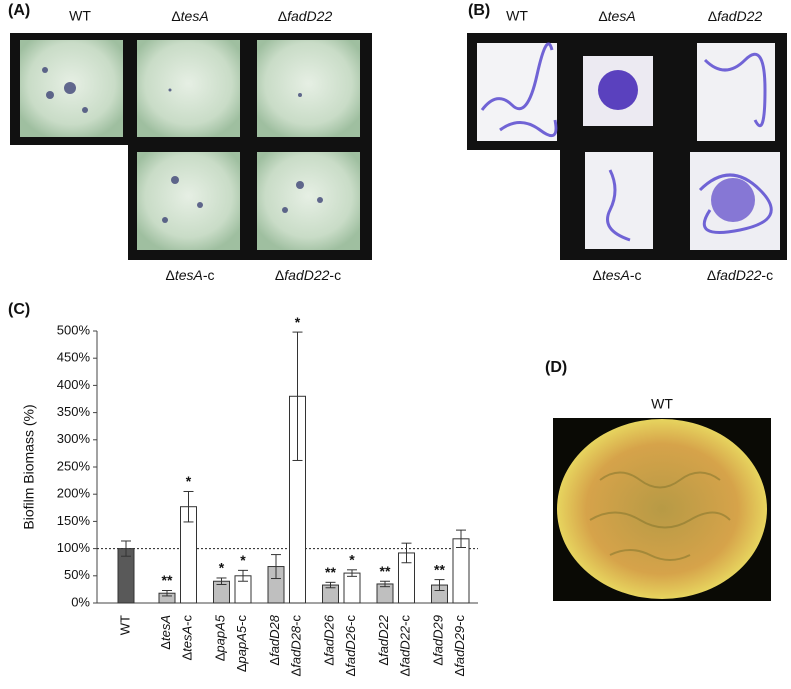 This screenshot has width=791, height=689. I want to click on x-tick-label: ΔtesA, so click(165, 632).